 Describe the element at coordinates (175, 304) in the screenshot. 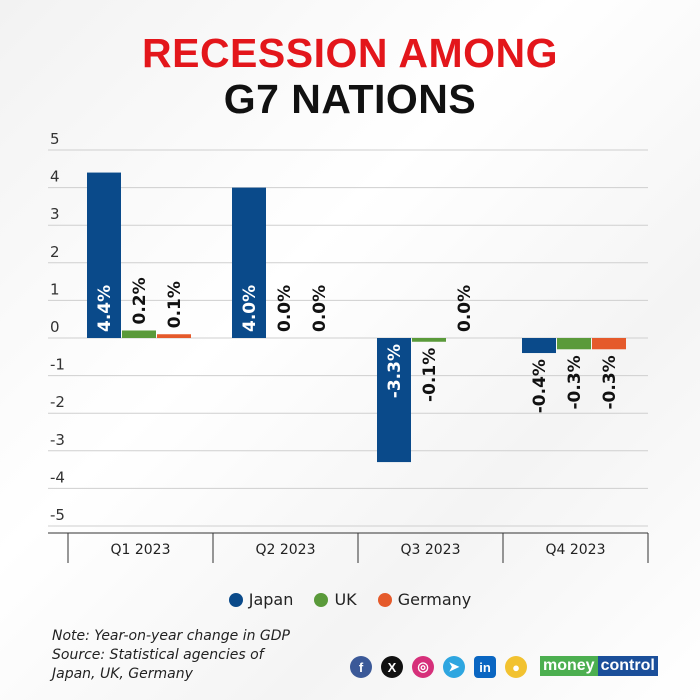

I see `data-label: 0.1%` at that location.